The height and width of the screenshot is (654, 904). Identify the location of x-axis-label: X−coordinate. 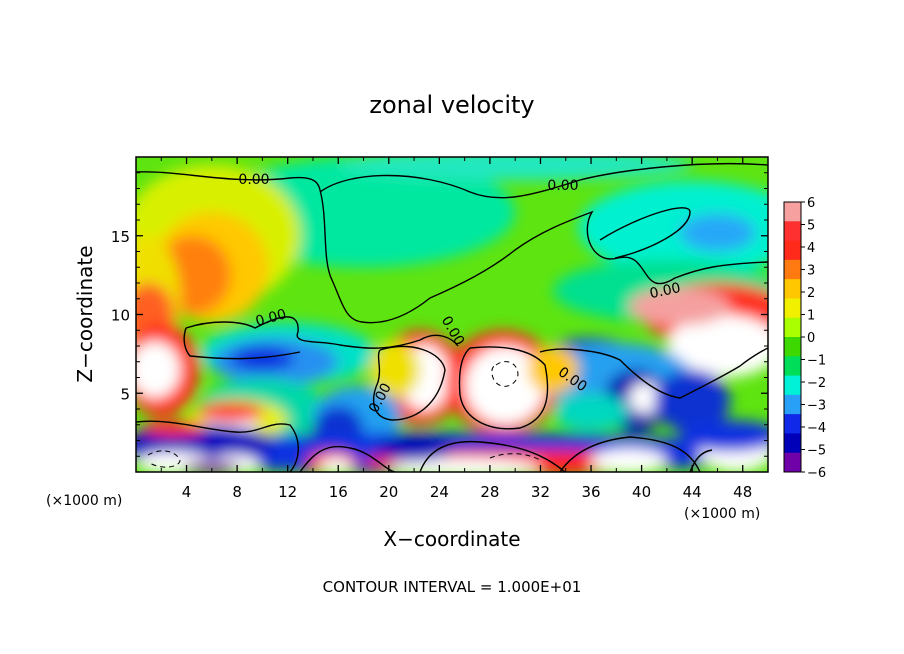
(451, 539).